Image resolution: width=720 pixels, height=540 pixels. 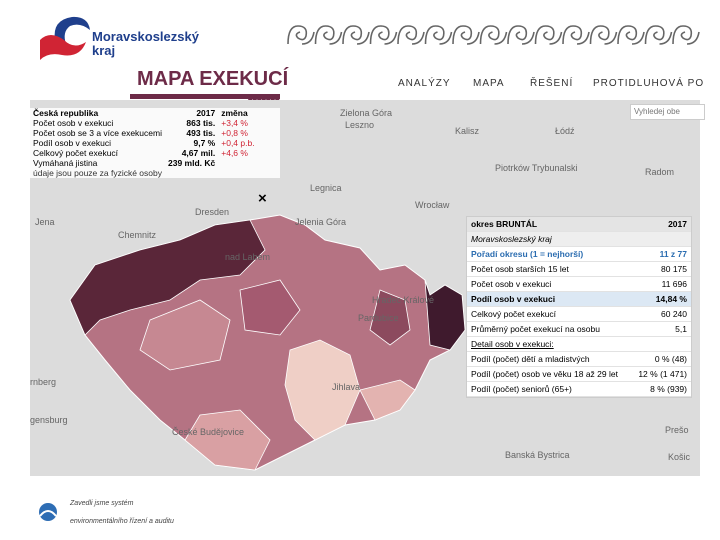 I want to click on summary-cell: 4,67 mil., so click(x=198, y=153).